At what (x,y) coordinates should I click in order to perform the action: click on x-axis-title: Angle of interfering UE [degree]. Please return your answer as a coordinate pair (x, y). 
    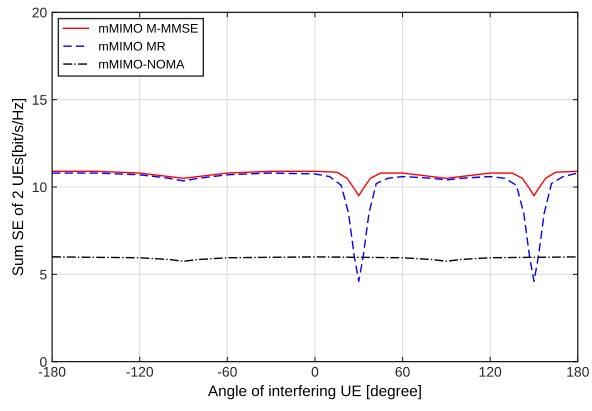
    Looking at the image, I should click on (314, 392).